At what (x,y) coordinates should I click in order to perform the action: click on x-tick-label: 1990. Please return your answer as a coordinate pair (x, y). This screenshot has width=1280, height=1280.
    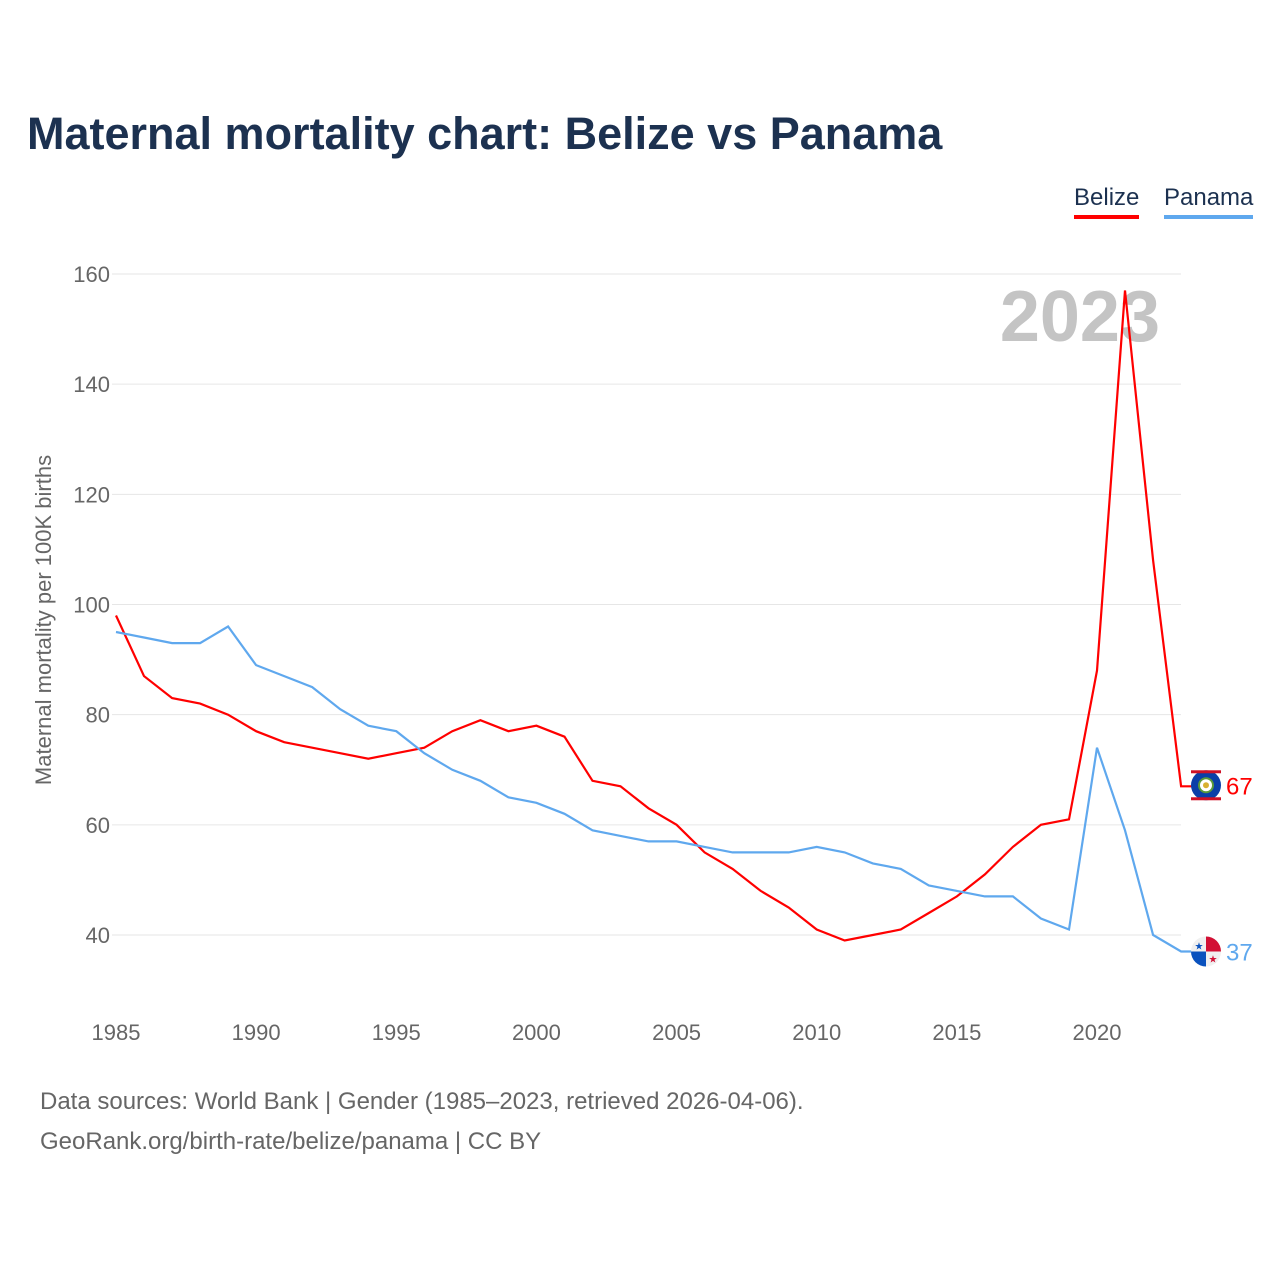
    Looking at the image, I should click on (256, 1032).